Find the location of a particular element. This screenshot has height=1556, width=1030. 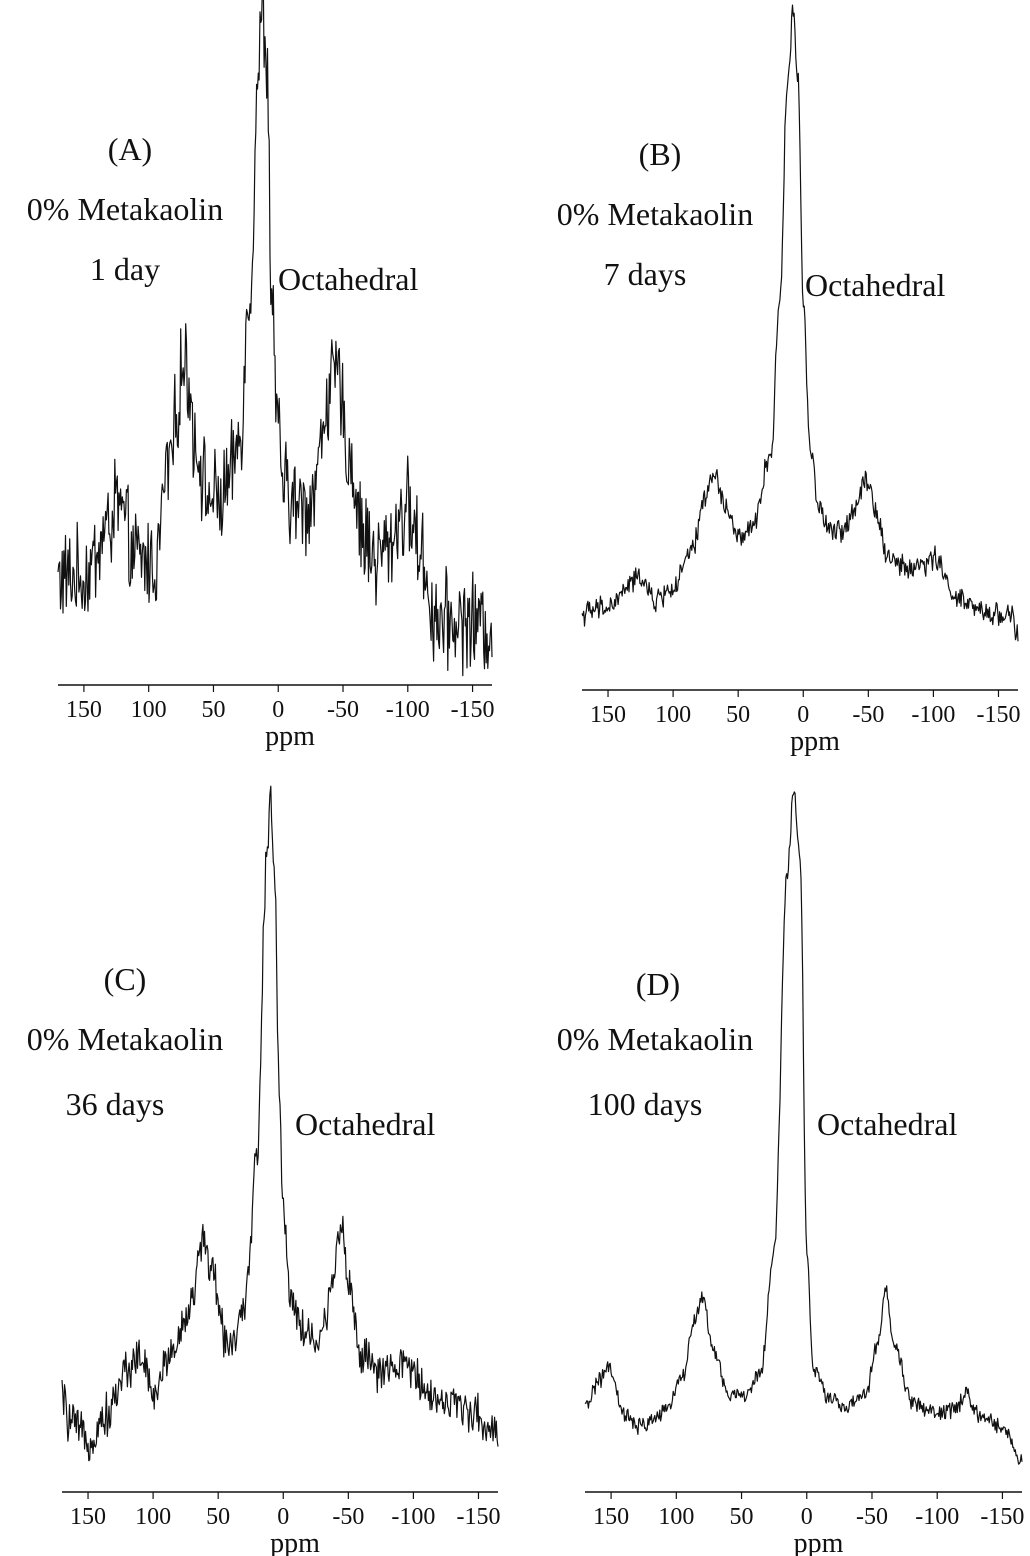

panel-label: (C) is located at coordinates (125, 979).